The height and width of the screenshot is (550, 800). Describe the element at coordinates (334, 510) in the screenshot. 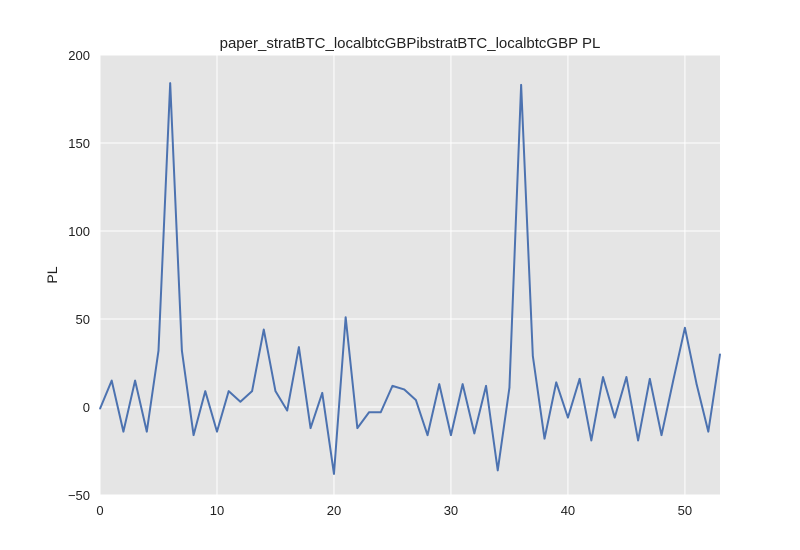

I see `x-tick-label: 20` at that location.